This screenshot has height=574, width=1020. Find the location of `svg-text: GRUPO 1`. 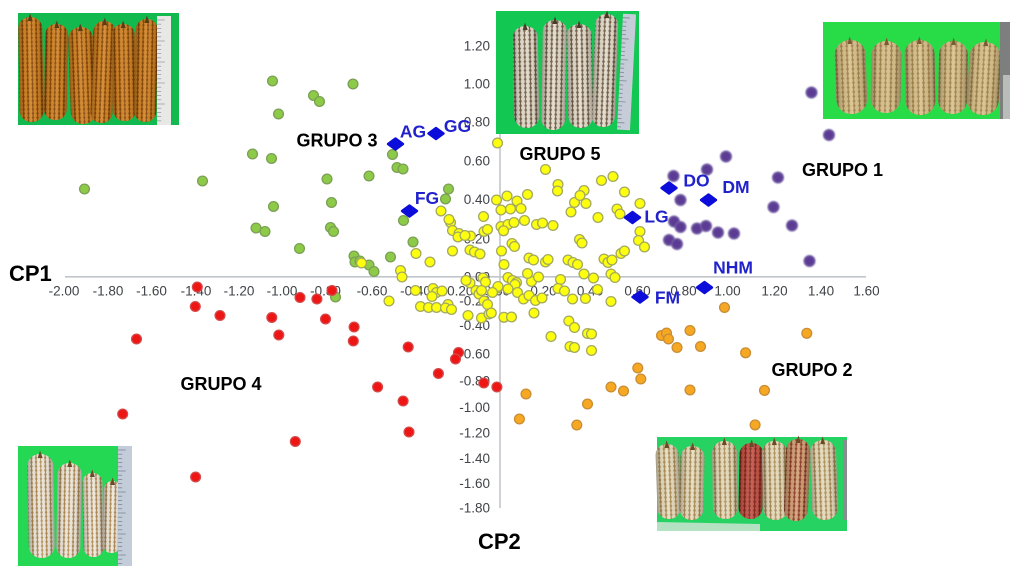

svg-text: GRUPO 1 is located at coordinates (842, 170).